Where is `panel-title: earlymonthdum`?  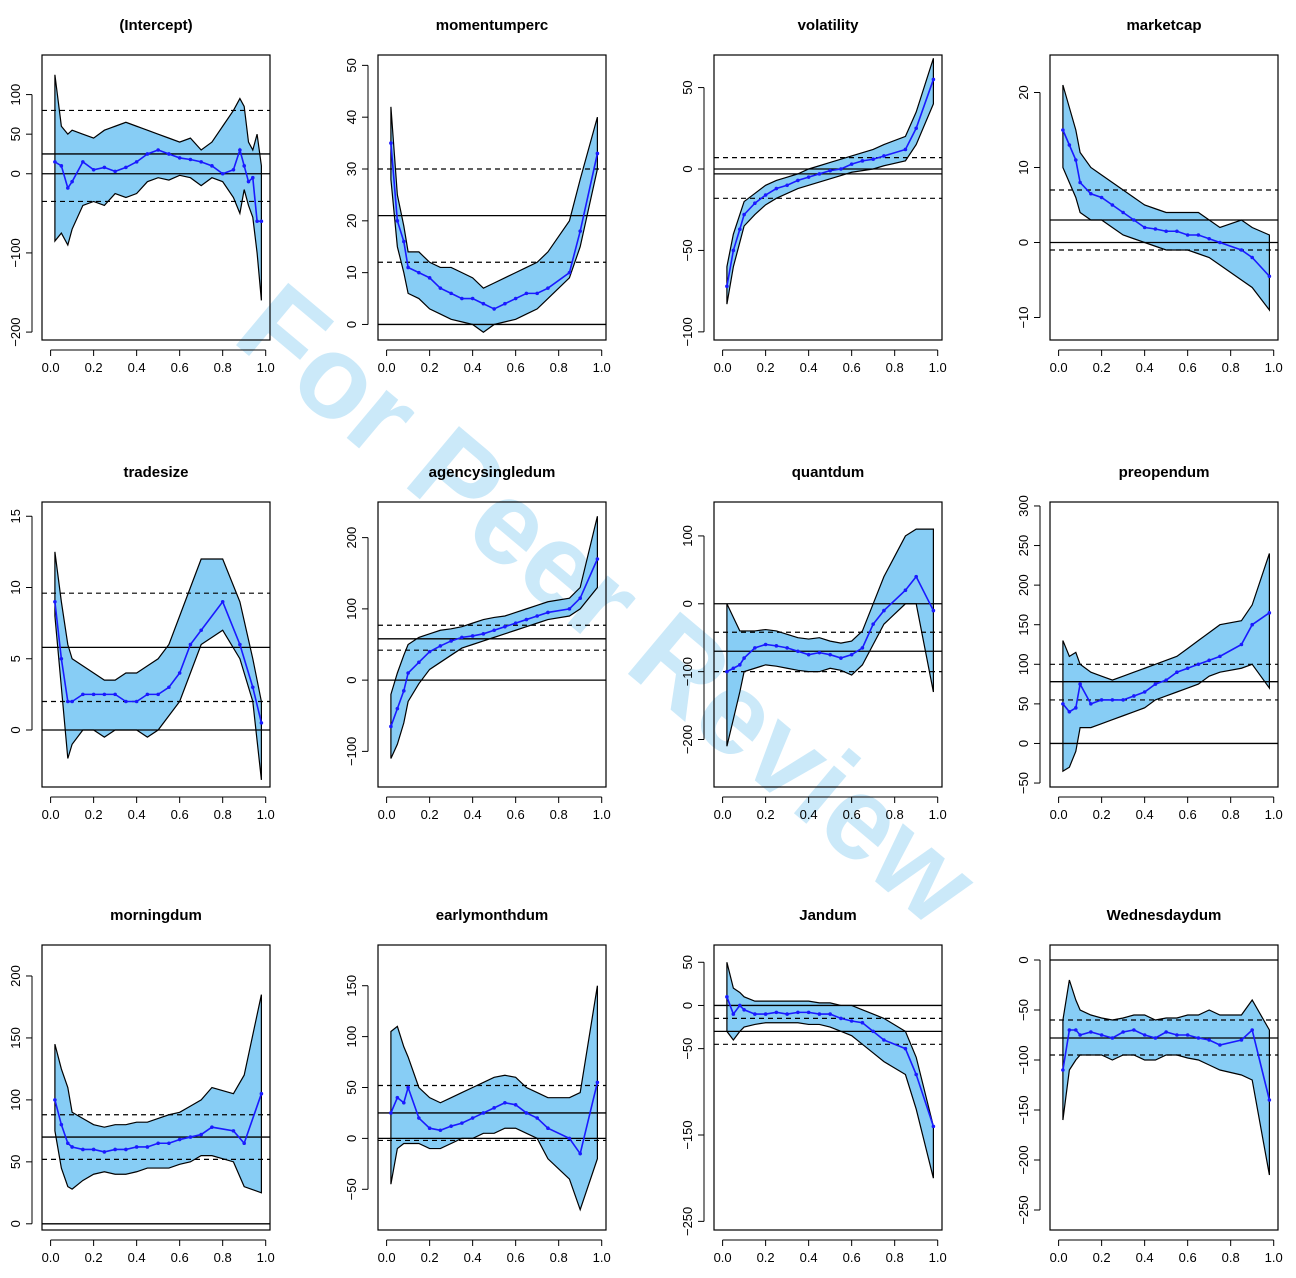
panel-title: earlymonthdum is located at coordinates (492, 915).